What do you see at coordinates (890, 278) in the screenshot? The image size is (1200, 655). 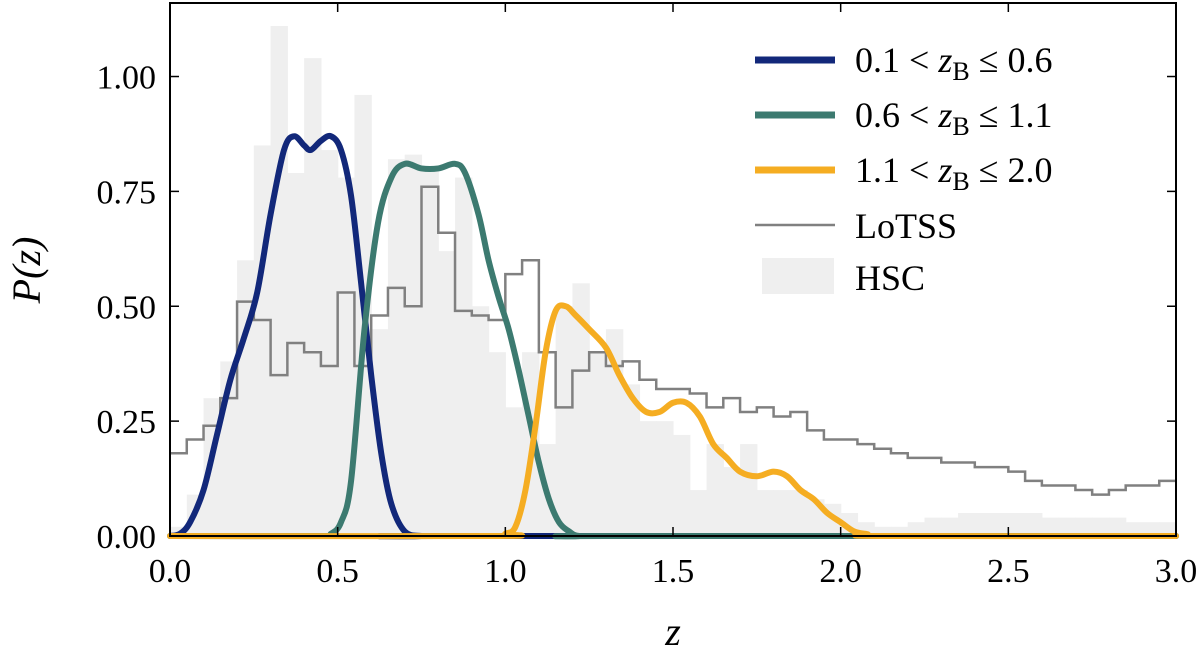 I see `svg-text: HSC` at bounding box center [890, 278].